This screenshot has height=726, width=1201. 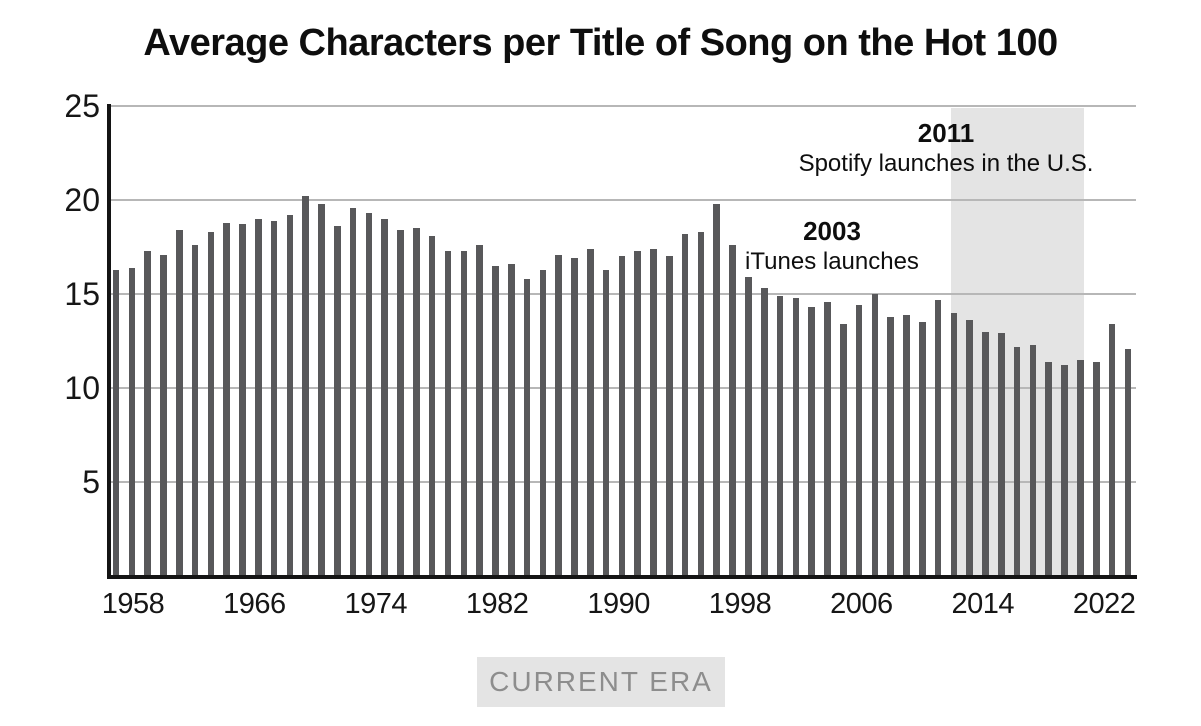 I want to click on bar-2020, so click(x=1096, y=468).